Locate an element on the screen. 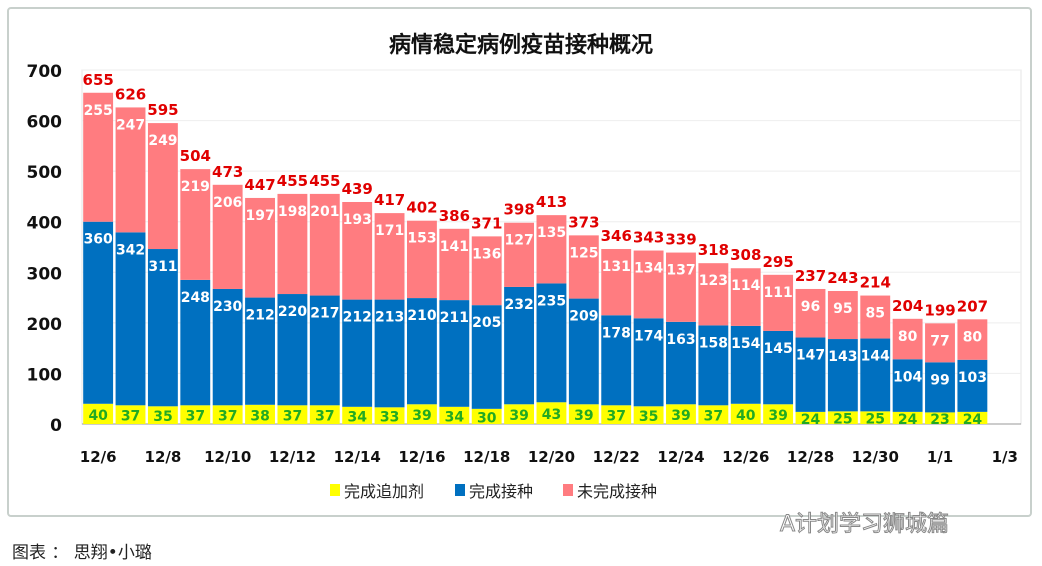  data-label: 158 is located at coordinates (713, 343).